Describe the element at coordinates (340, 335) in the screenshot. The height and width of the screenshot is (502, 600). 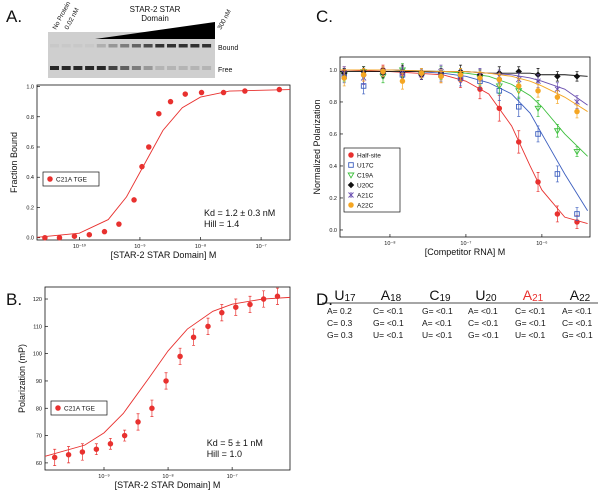
I see `table-cell: G= 0.3` at that location.